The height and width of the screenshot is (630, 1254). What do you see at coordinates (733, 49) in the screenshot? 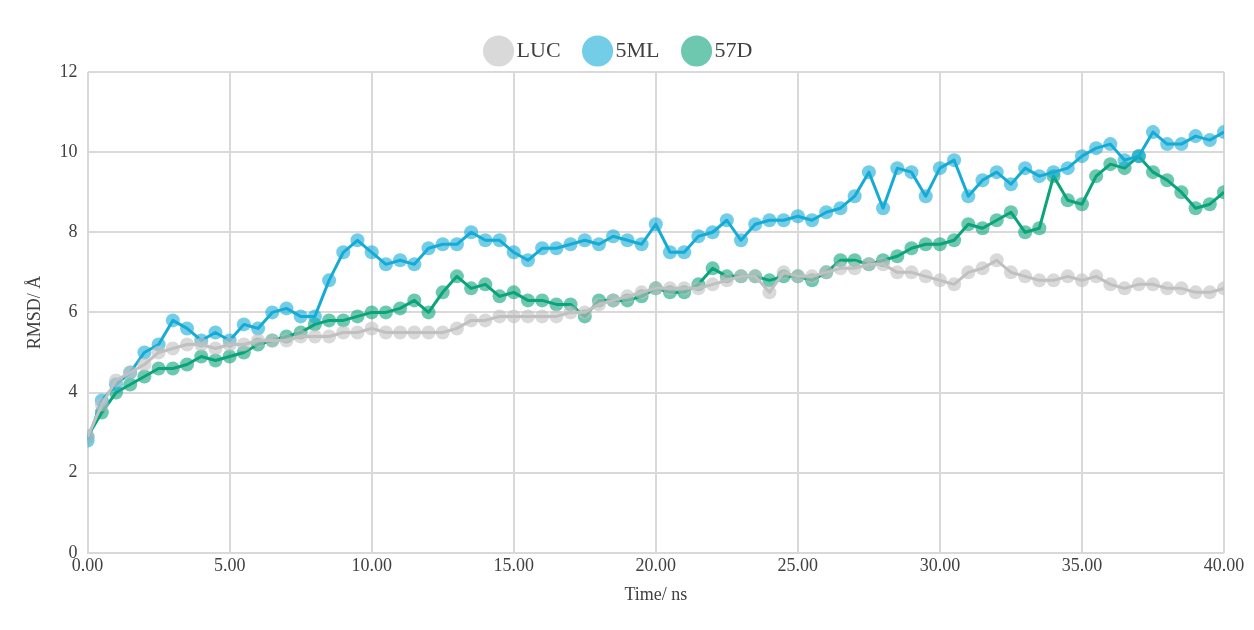
I see `legend-label: 57D` at bounding box center [733, 49].